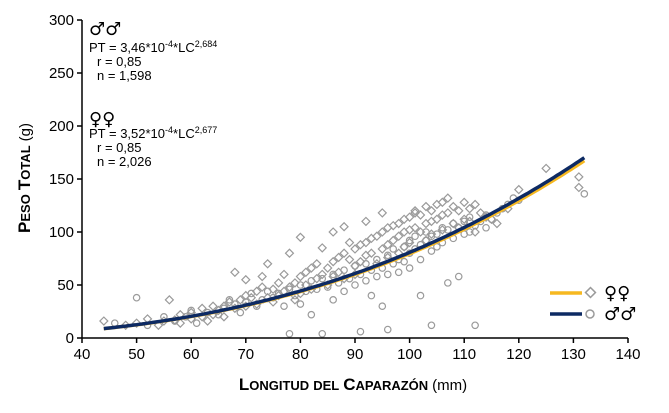 The width and height of the screenshot is (669, 413). I want to click on x-tick-label: 90, so click(355, 354).